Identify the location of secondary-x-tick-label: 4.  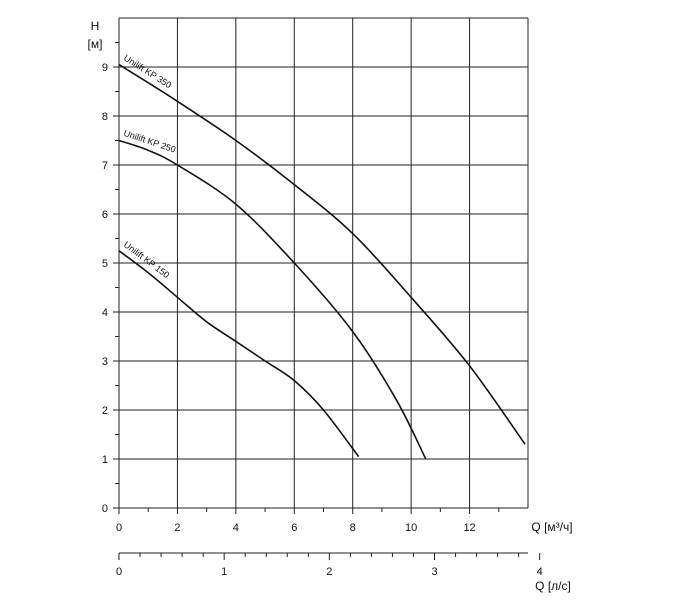
(540, 572).